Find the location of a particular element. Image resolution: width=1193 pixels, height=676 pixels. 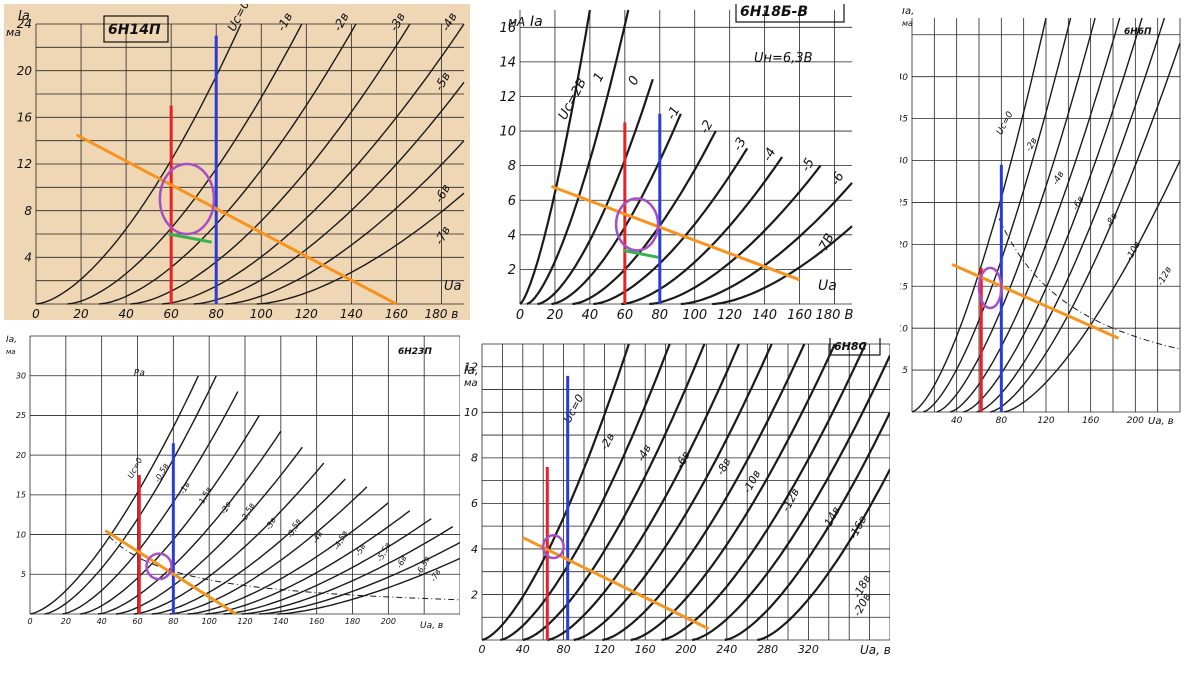

x-tick-label: 140 is located at coordinates (280, 621).